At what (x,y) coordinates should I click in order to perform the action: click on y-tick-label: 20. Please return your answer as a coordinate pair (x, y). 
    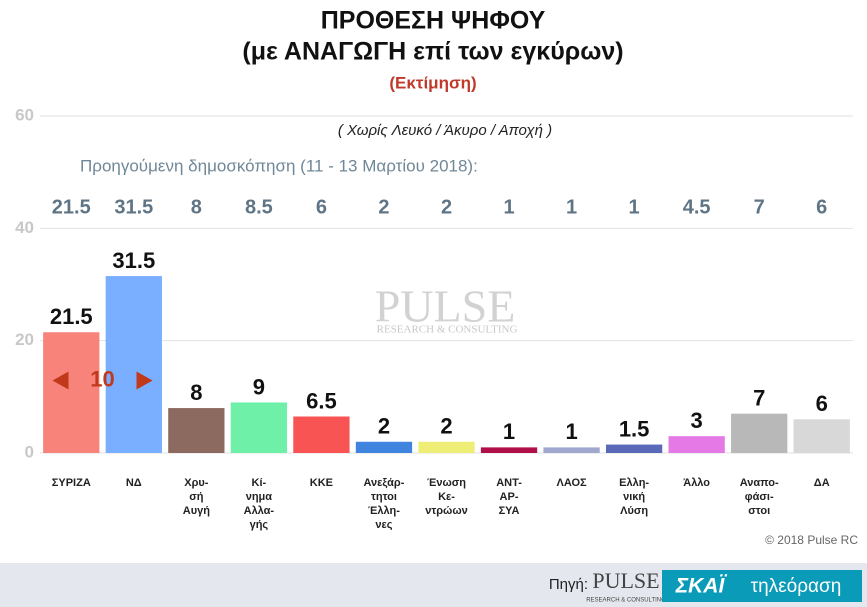
    Looking at the image, I should click on (24, 339).